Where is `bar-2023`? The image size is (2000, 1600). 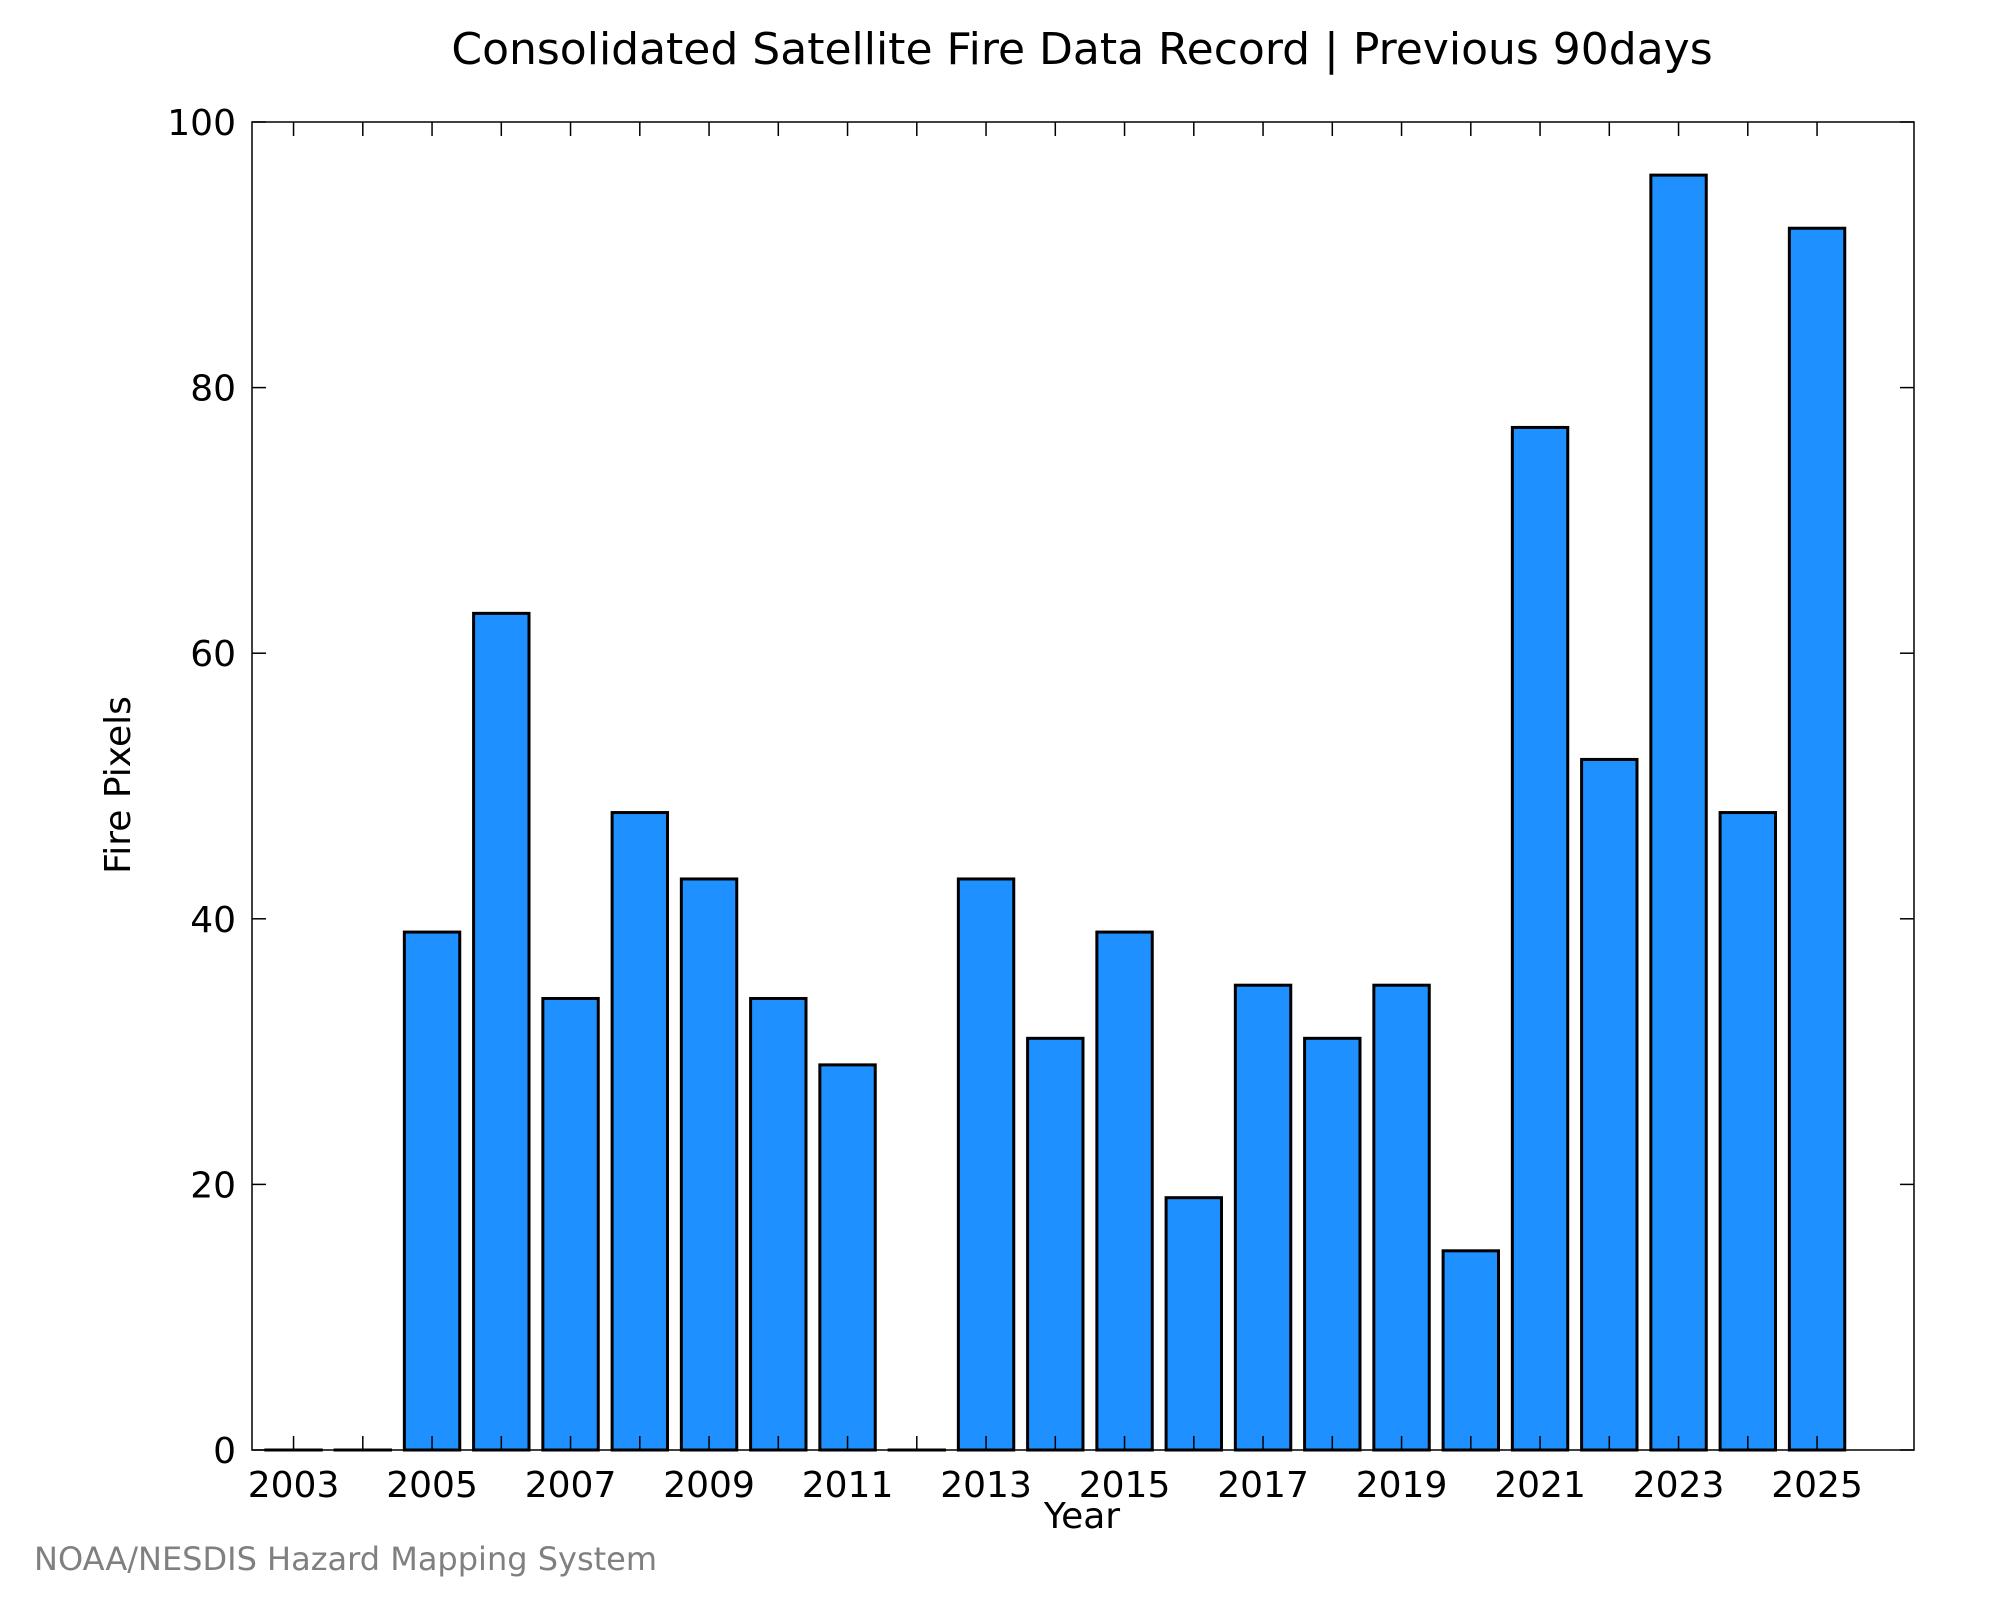 bar-2023 is located at coordinates (1678, 812).